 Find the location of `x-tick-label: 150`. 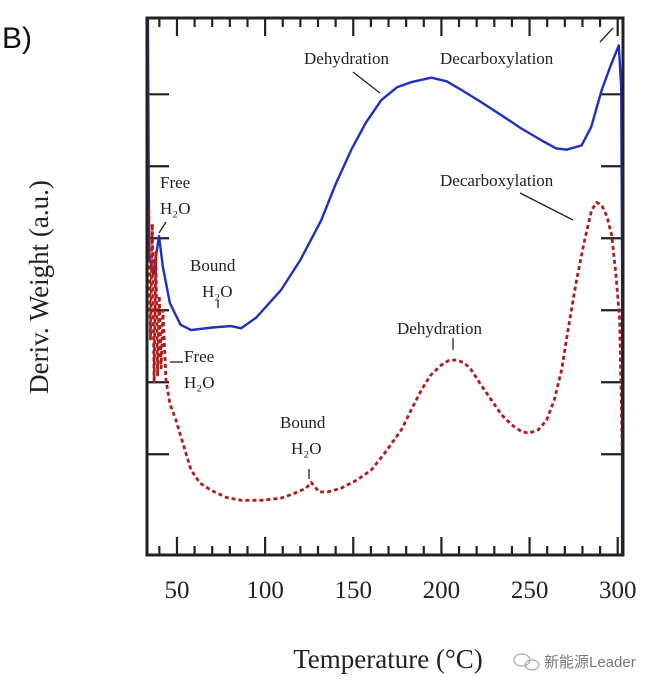

x-tick-label: 150 is located at coordinates (354, 590).